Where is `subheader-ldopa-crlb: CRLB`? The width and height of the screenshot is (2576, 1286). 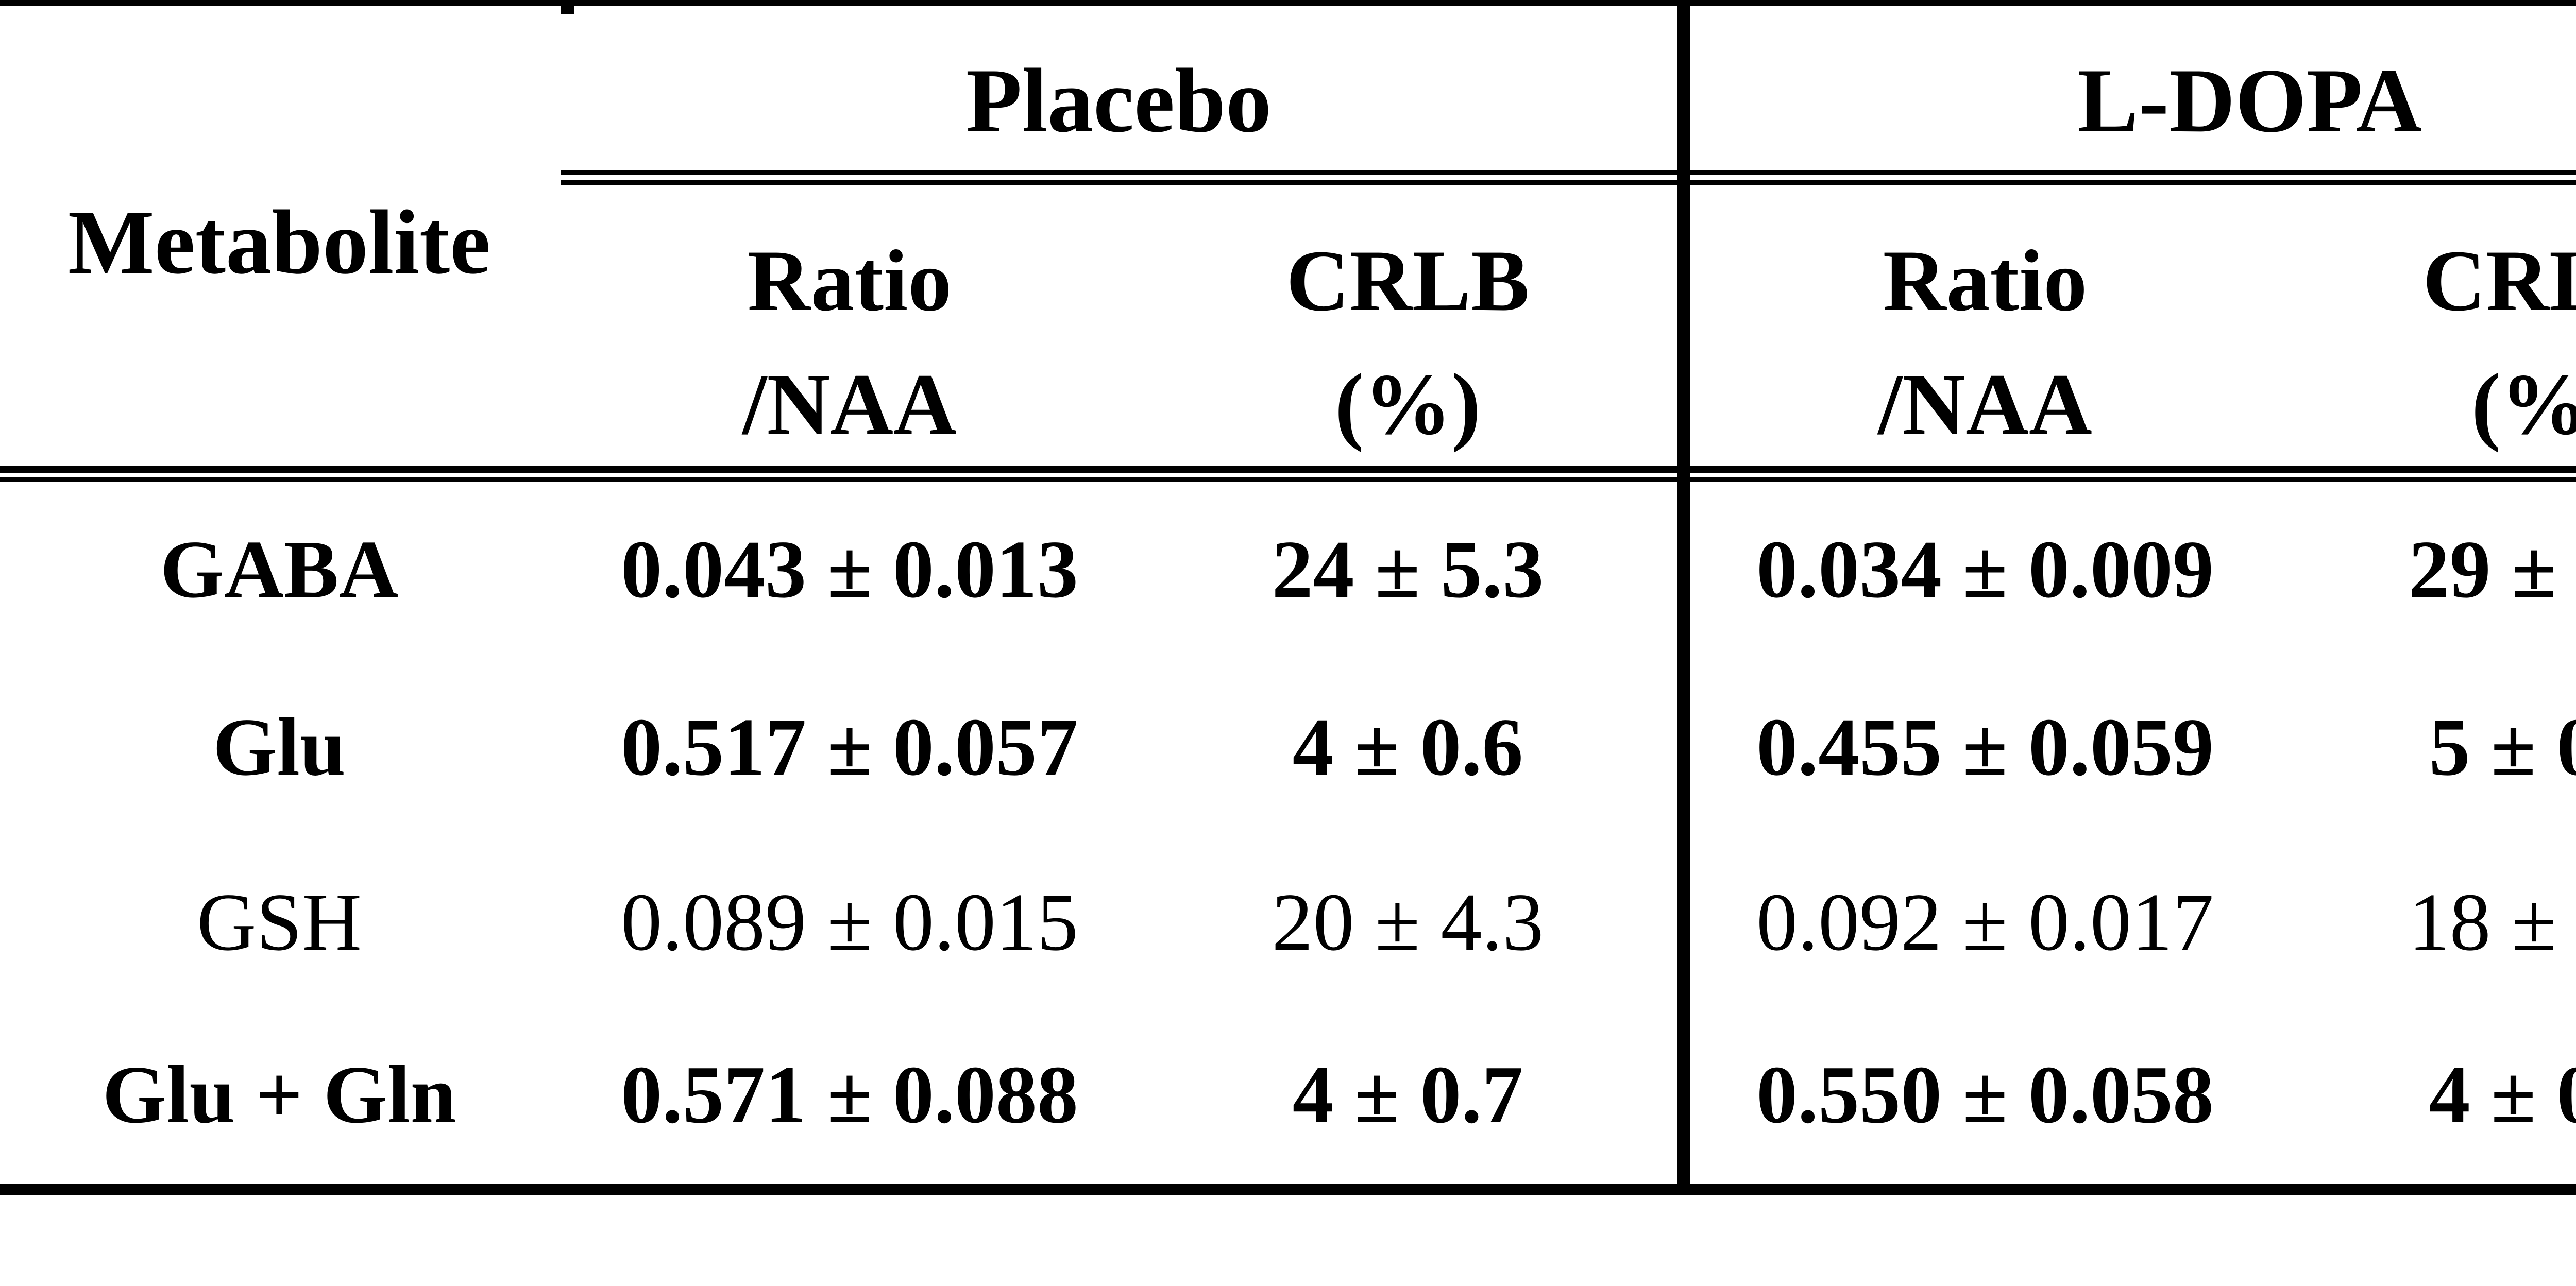 subheader-ldopa-crlb: CRLB is located at coordinates (2499, 280).